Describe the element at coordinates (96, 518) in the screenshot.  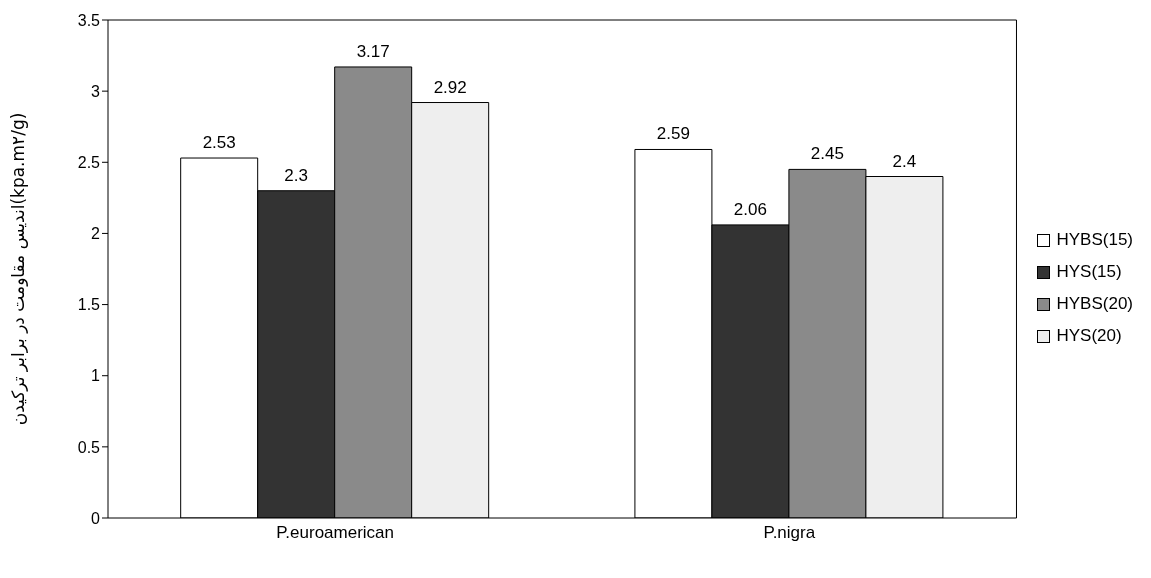
I see `y-tick-label: 0` at that location.